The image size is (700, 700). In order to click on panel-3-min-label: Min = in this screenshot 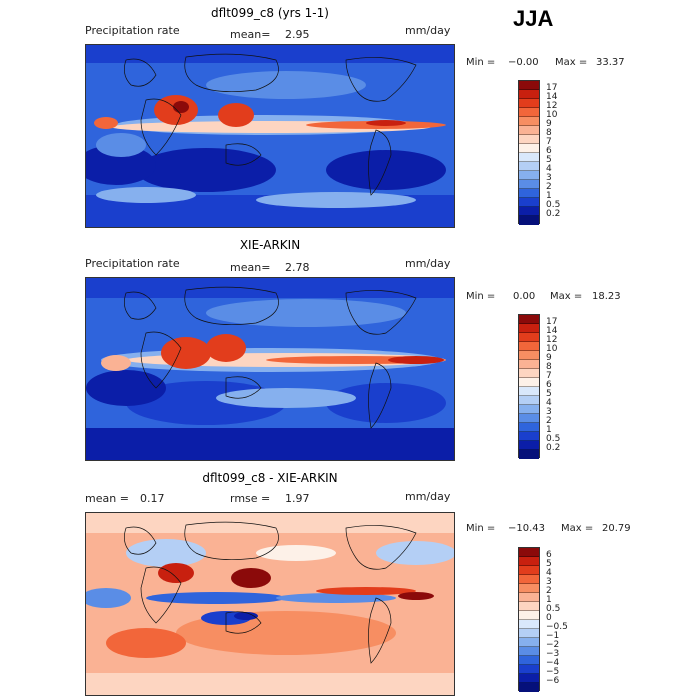, I will do `click(481, 528)`.